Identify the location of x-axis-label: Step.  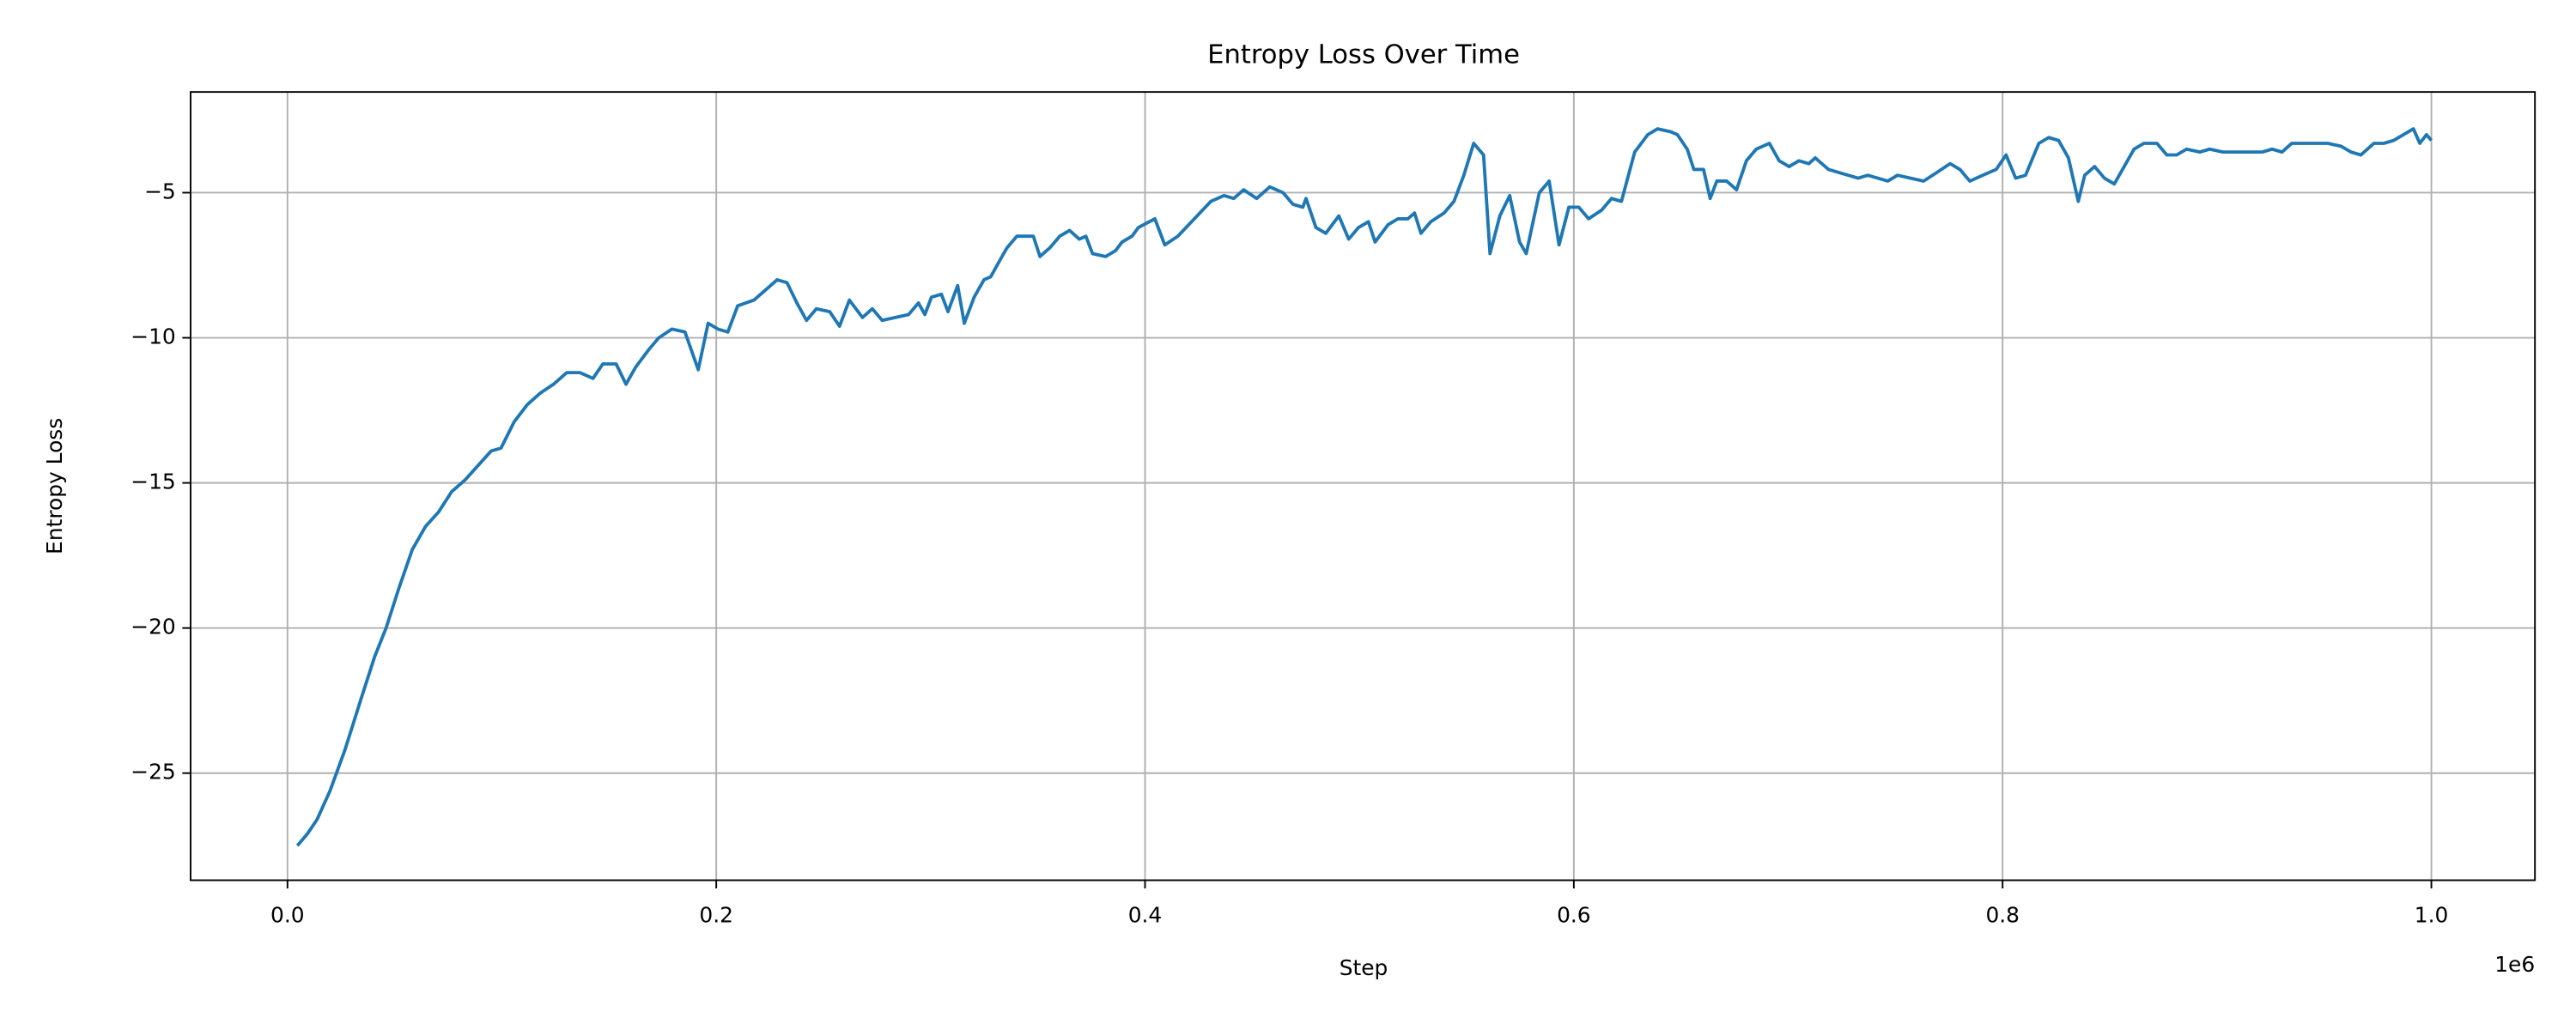
(1364, 967).